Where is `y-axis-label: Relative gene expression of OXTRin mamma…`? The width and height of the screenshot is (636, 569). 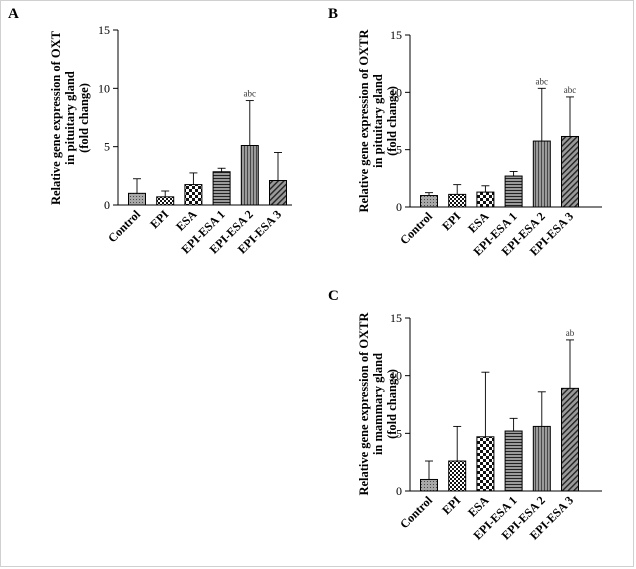 y-axis-label: Relative gene expression of OXTRin mamma… is located at coordinates (378, 403).